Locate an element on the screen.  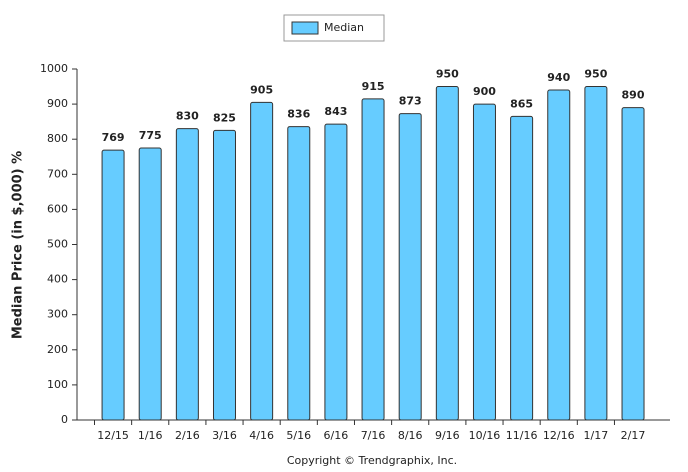
x-tick-label: 11/16 is located at coordinates (522, 435).